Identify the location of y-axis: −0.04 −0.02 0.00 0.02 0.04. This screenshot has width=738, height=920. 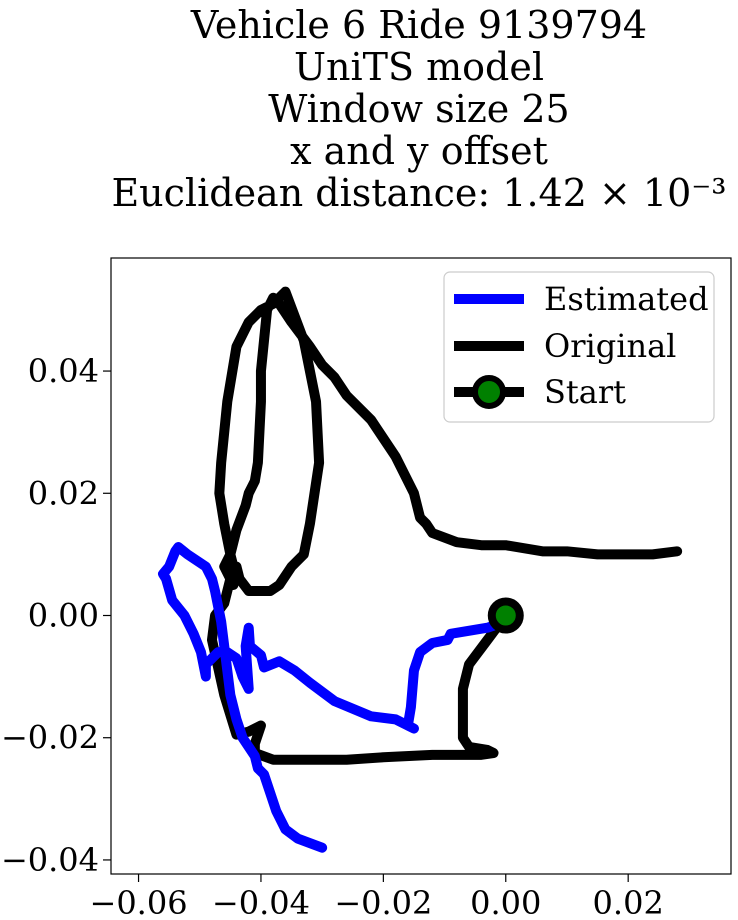
(56, 615).